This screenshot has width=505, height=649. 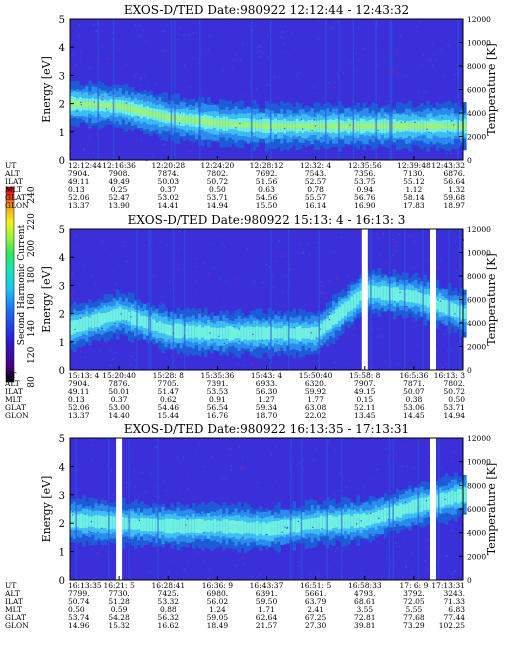 I want to click on orbit-value: 16:36: 9, so click(x=218, y=585).